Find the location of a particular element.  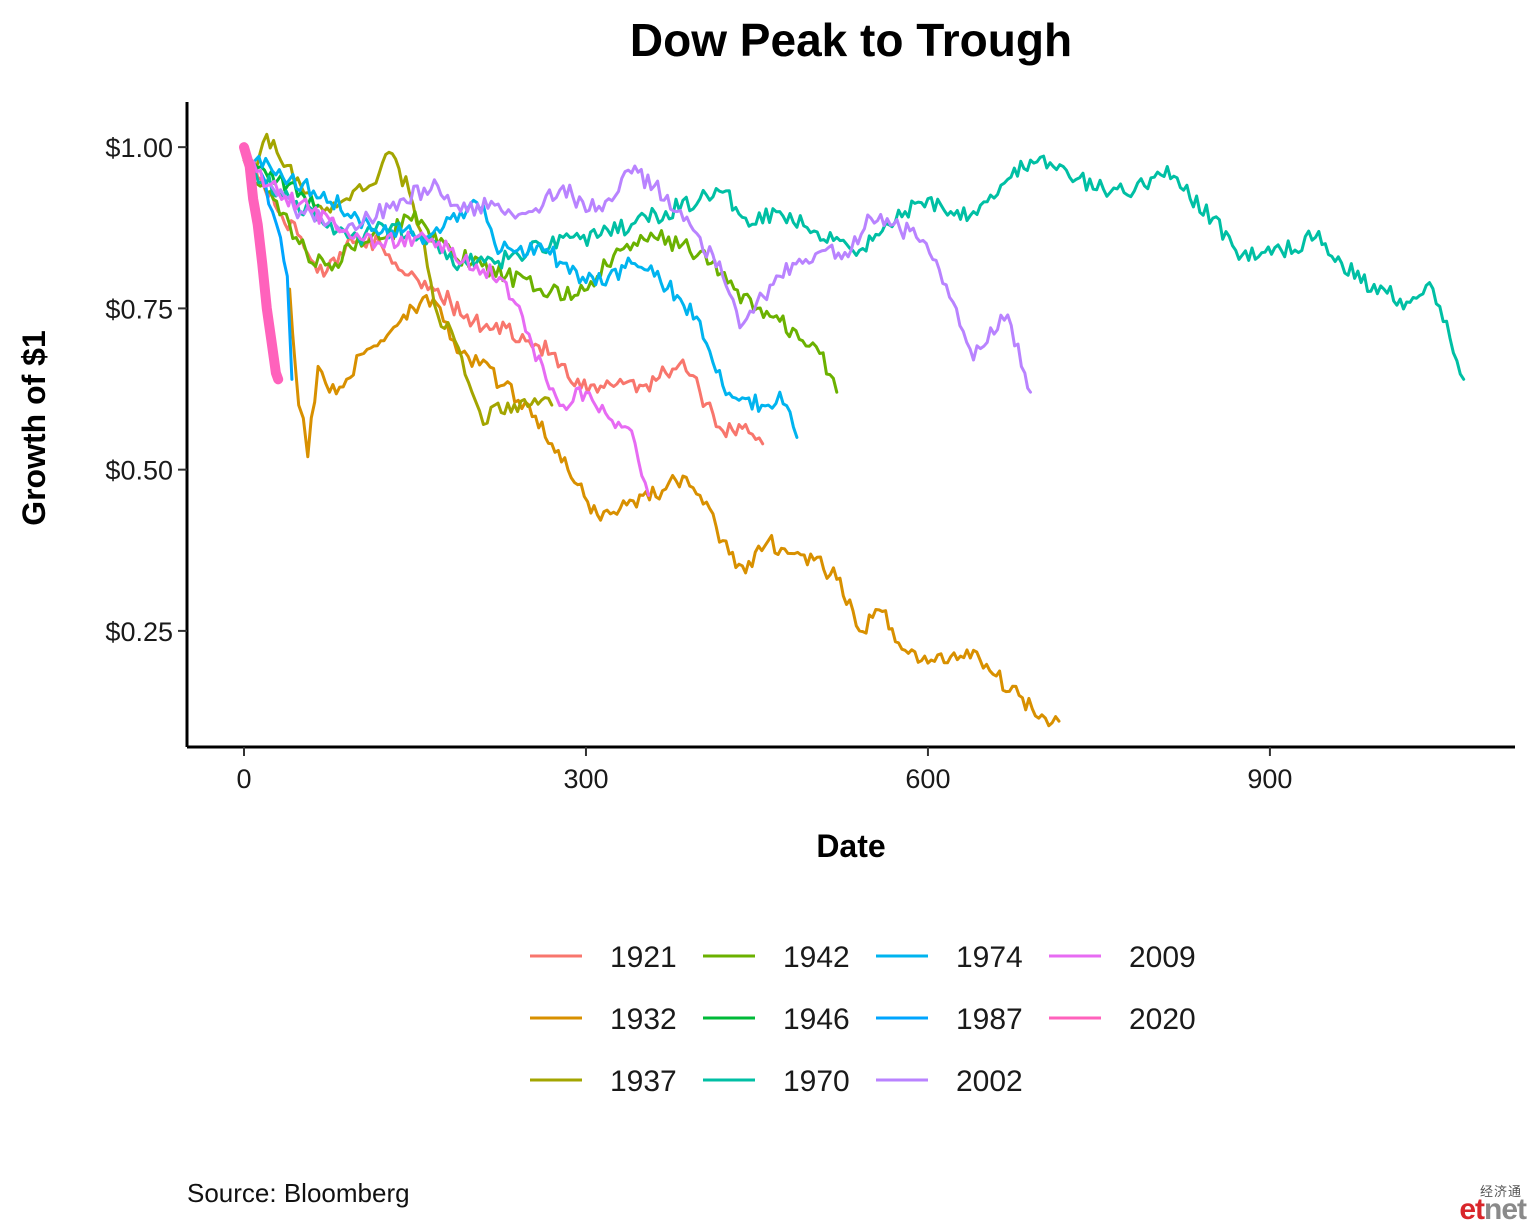

y-tick-label: $0.75 is located at coordinates (139, 309).